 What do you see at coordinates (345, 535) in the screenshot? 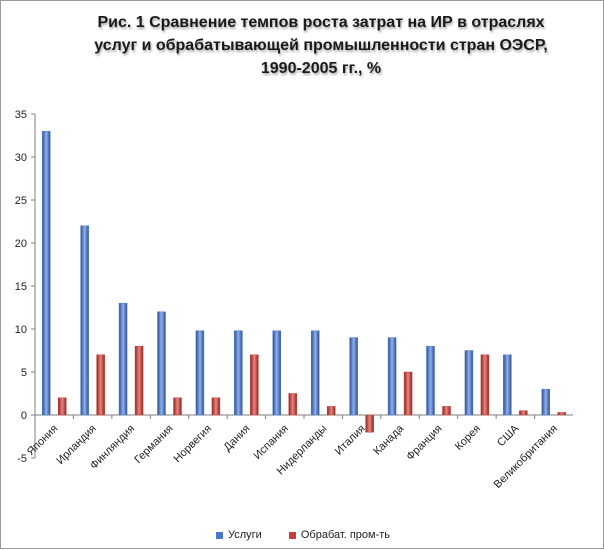
I see `legend-label-manufacturing: Обрабат. пром-ть` at bounding box center [345, 535].